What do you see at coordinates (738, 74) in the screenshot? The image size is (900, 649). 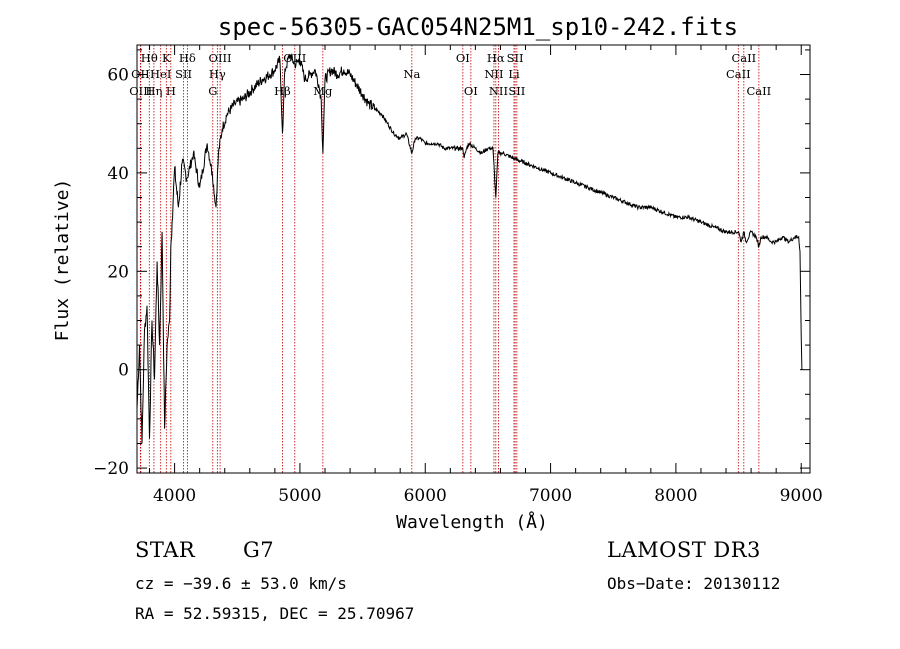 I see `line-marker-label-25: CaII` at bounding box center [738, 74].